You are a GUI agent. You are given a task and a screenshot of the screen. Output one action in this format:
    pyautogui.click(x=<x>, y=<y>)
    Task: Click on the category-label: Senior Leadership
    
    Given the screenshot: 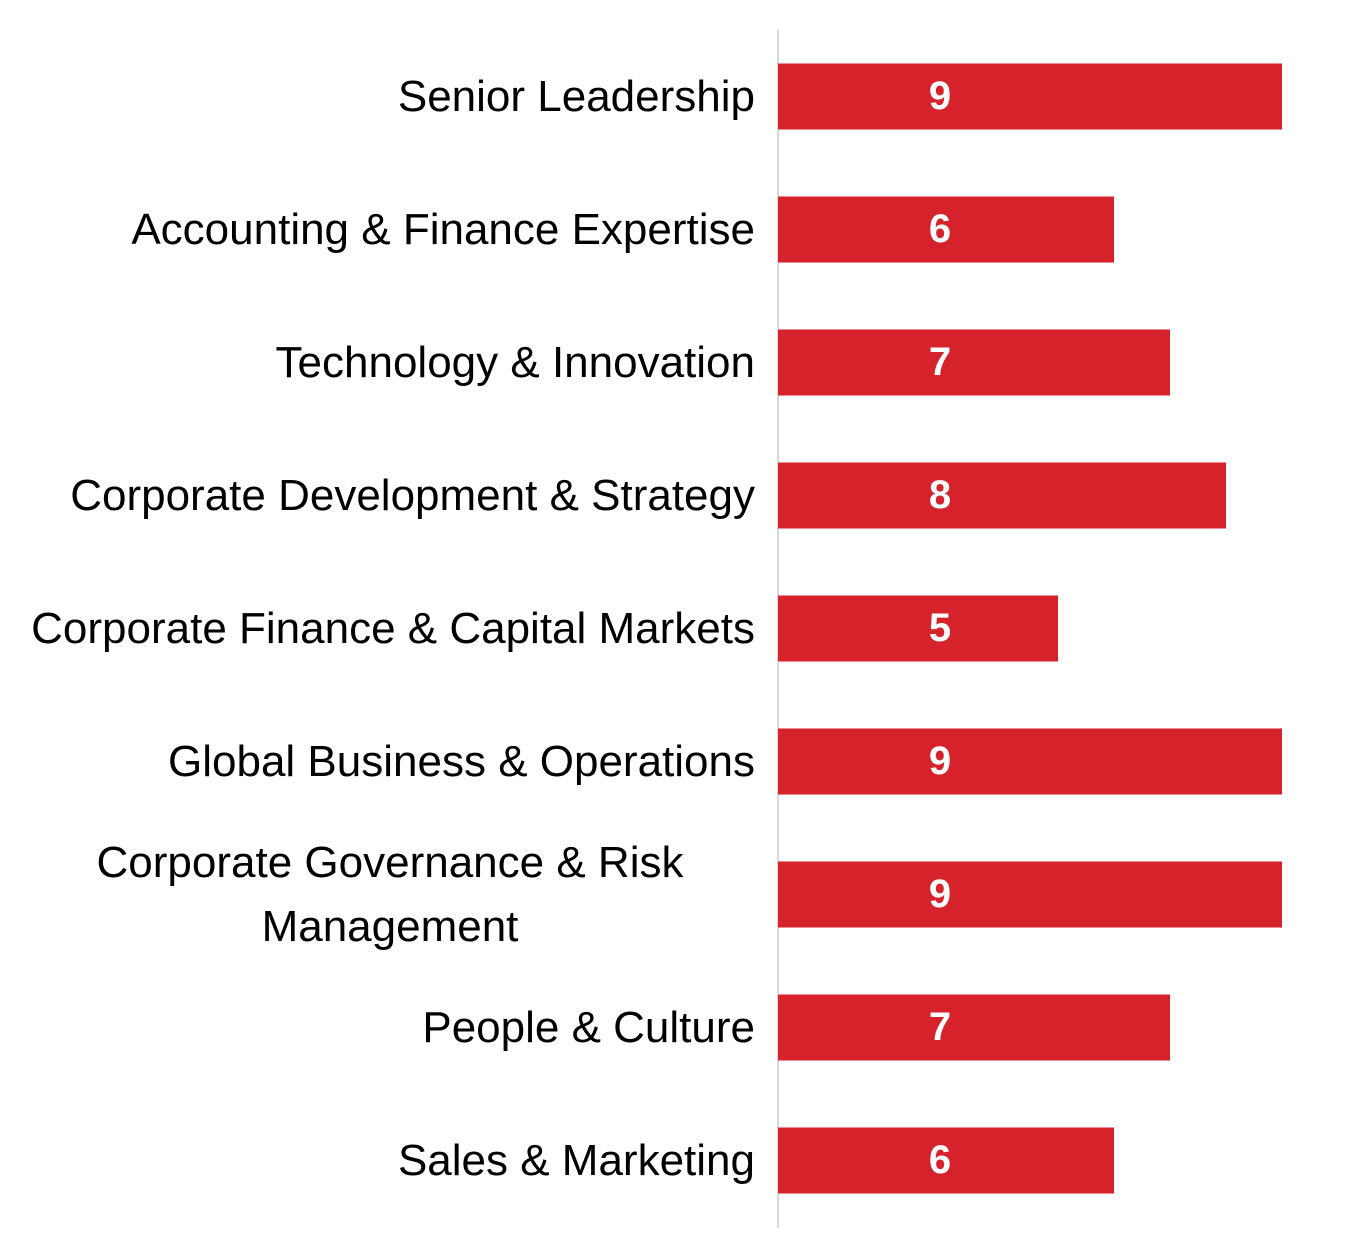 What is the action you would take?
    pyautogui.click(x=576, y=96)
    